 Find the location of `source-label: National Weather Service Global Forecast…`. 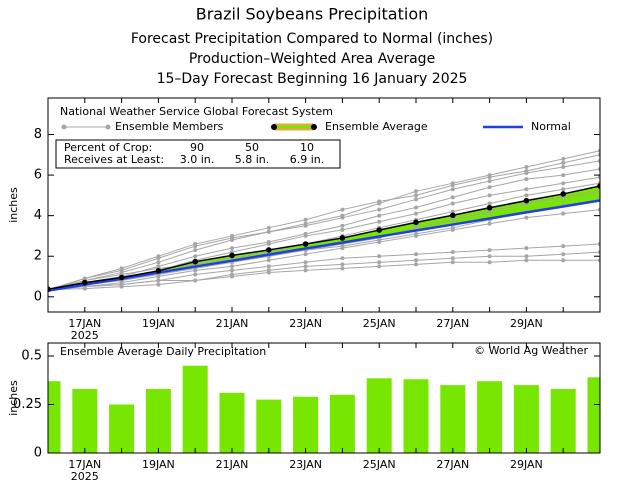

source-label: National Weather Service Global Forecast… is located at coordinates (196, 111).